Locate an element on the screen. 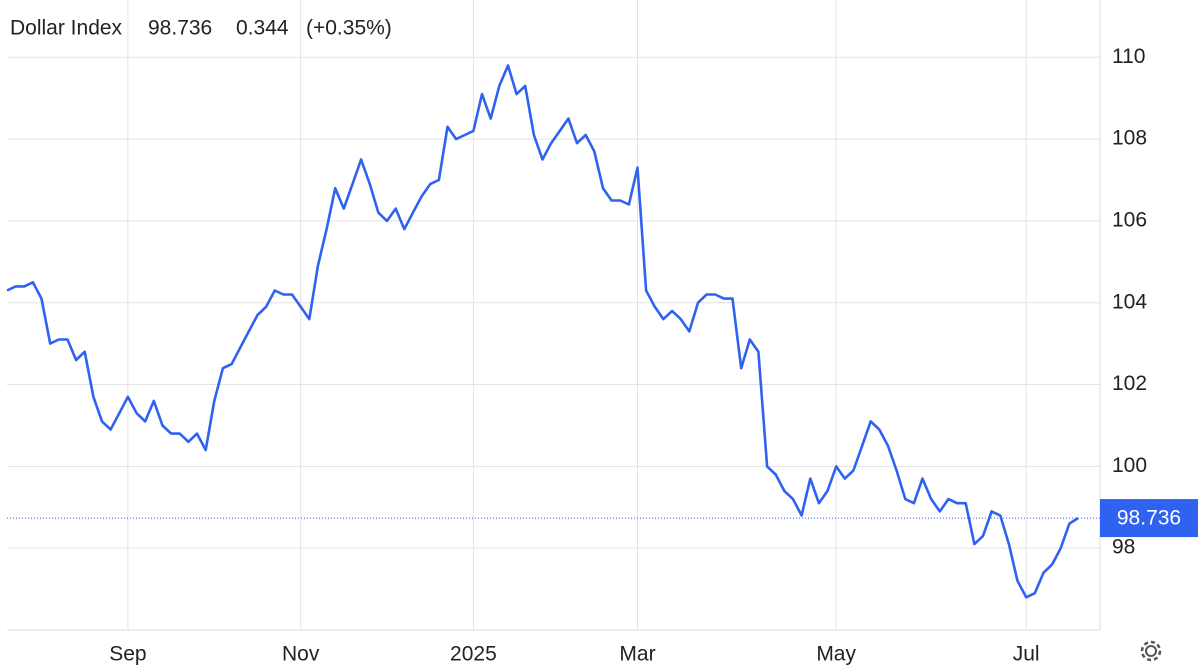  y-tick-label: 98 is located at coordinates (1123, 547).